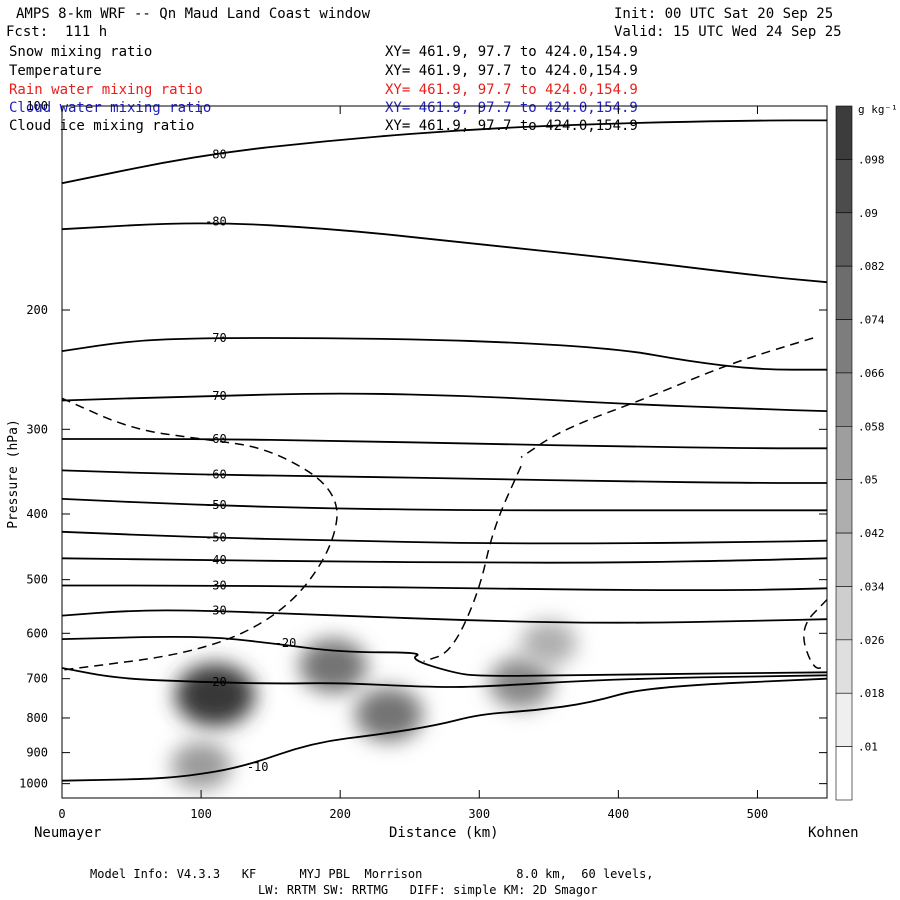 The image size is (900, 900). What do you see at coordinates (871, 373) in the screenshot?
I see `colorbar-tick-label-4: .066` at bounding box center [871, 373].